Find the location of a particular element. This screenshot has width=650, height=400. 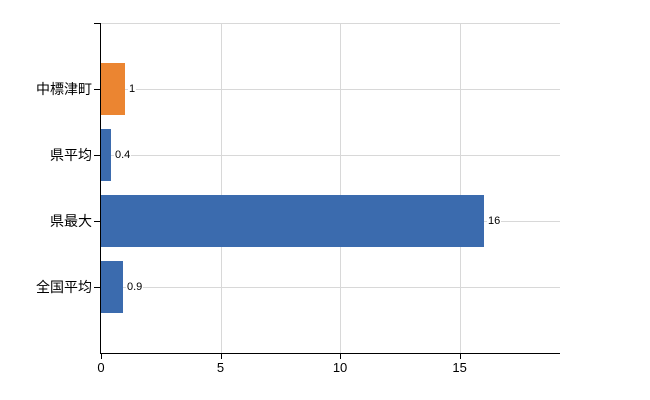

bar-value-label: 0.4 is located at coordinates (123, 155).